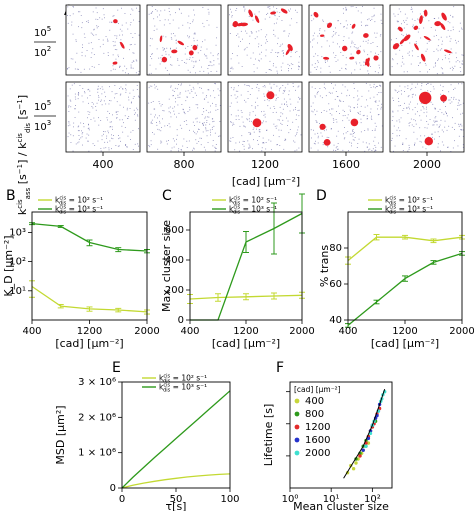 This screenshot has height=511, width=474. What do you see at coordinates (8, 265) in the screenshot?
I see `B-ylabel: K_D [µm⁻²]` at bounding box center [8, 265].